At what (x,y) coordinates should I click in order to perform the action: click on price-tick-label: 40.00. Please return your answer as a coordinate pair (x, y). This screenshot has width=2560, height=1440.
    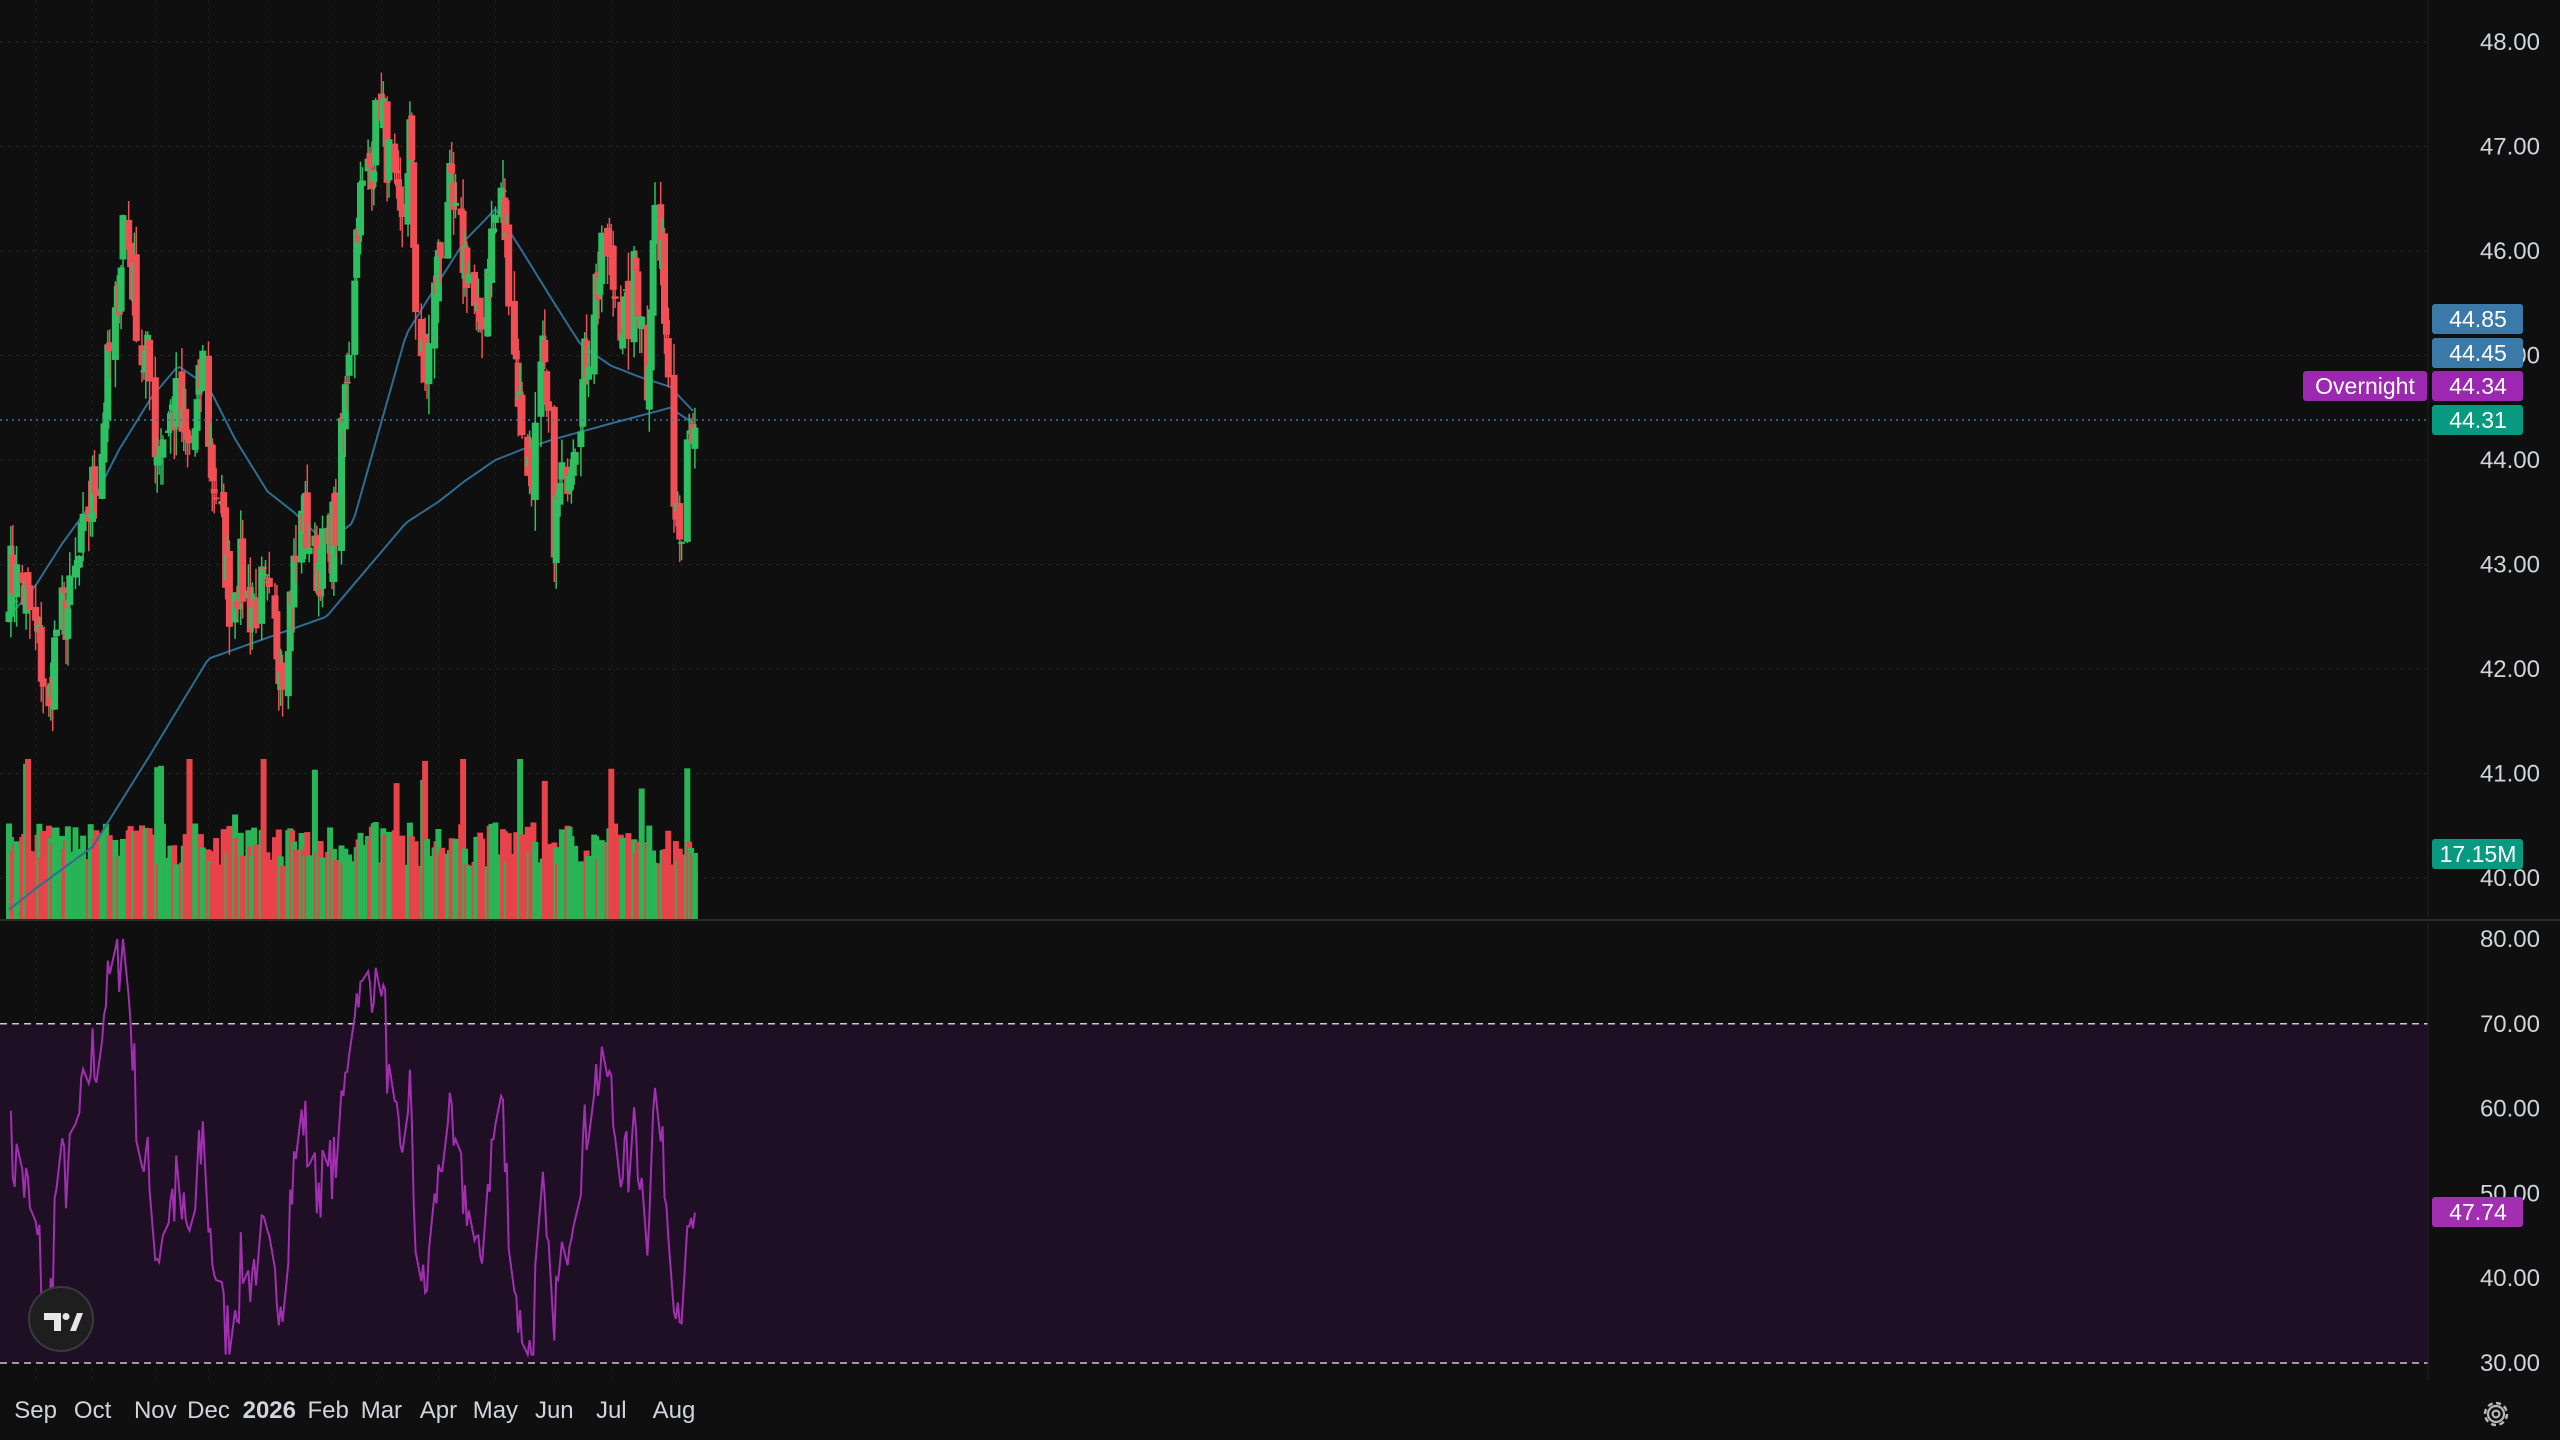
    Looking at the image, I should click on (2510, 878).